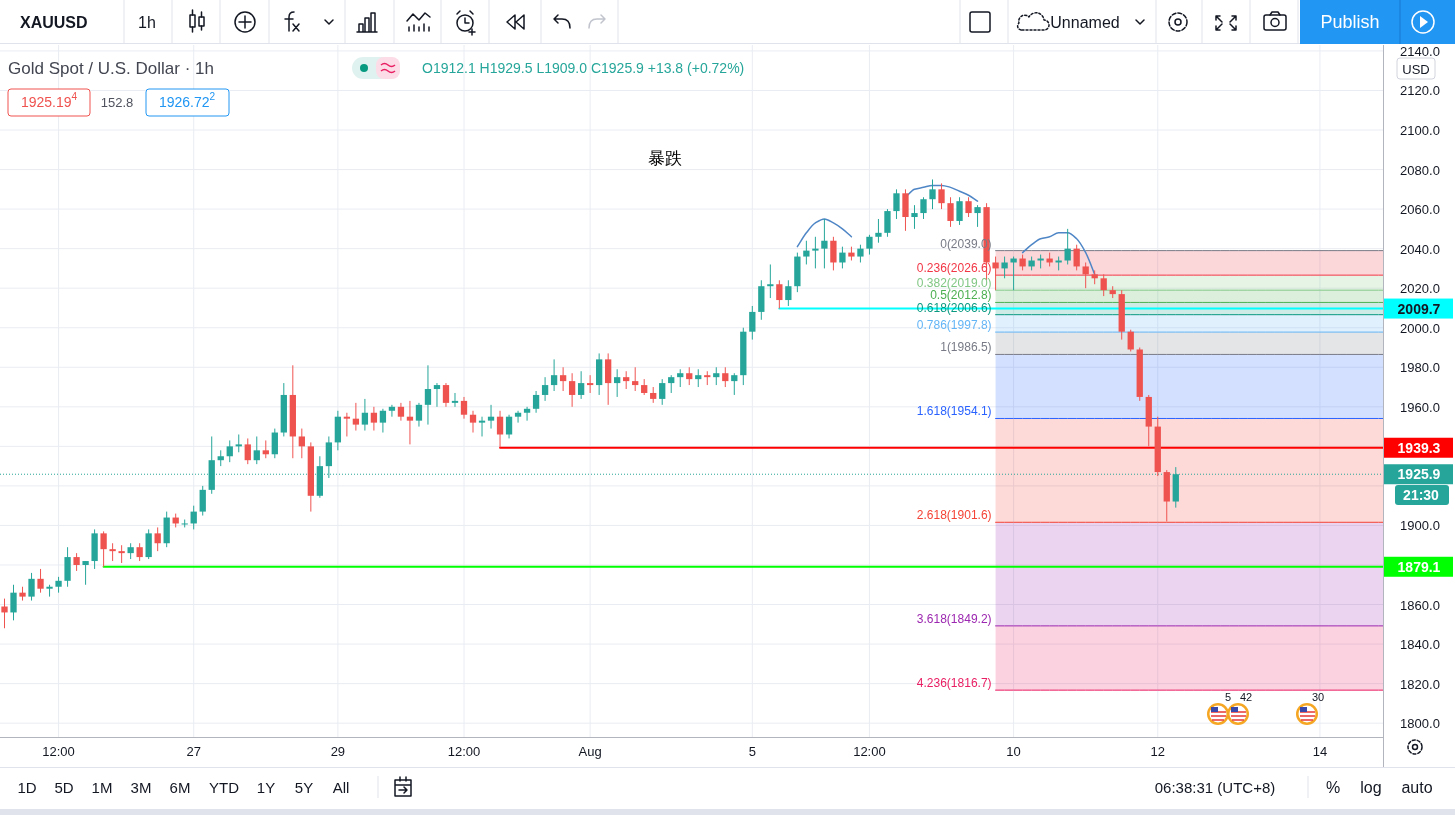 This screenshot has width=1455, height=815. Describe the element at coordinates (1085, 22) in the screenshot. I see `text: Unnamed` at that location.